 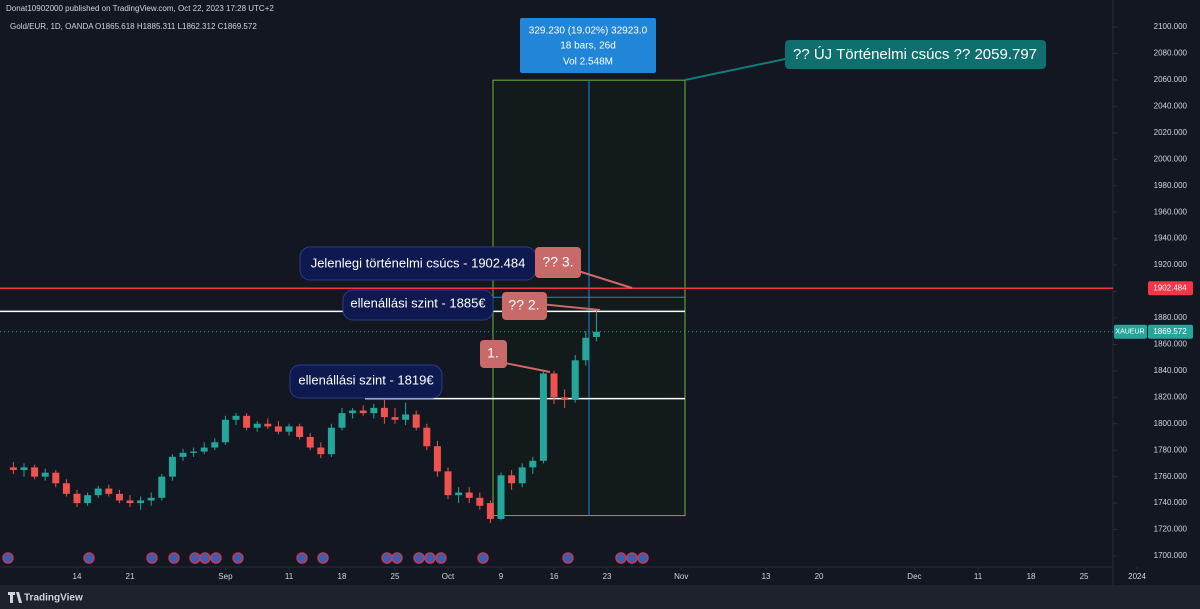 What do you see at coordinates (418, 262) in the screenshot?
I see `callout-text: Jelenlegi történelmi csúcs - 1902.484` at bounding box center [418, 262].